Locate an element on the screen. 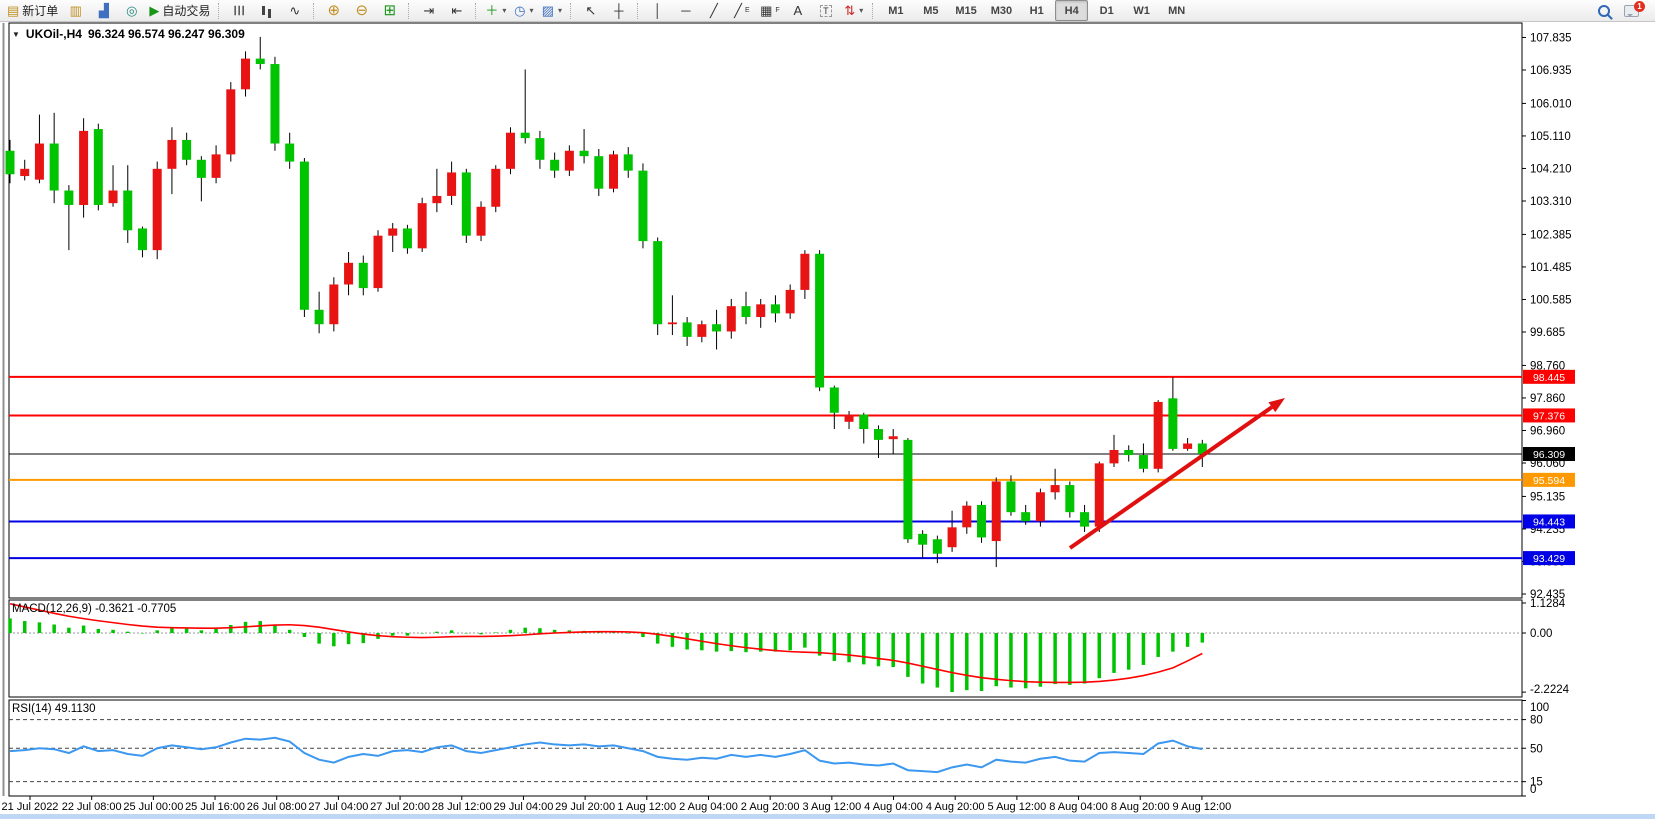  svg-text: 29 Jul 20:00 is located at coordinates (585, 807).